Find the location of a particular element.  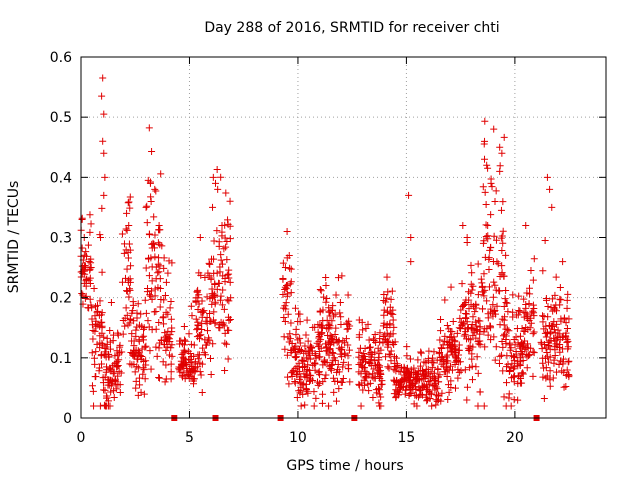

x-axis-label: GPS time / hours is located at coordinates (344, 466).